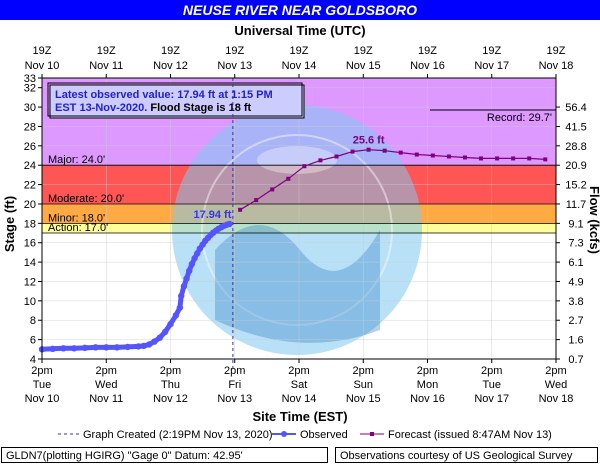 The width and height of the screenshot is (600, 465). I want to click on latest-observed-line2: EST 13-Nov-2020. Flood Stage is 18 ft, so click(153, 108).